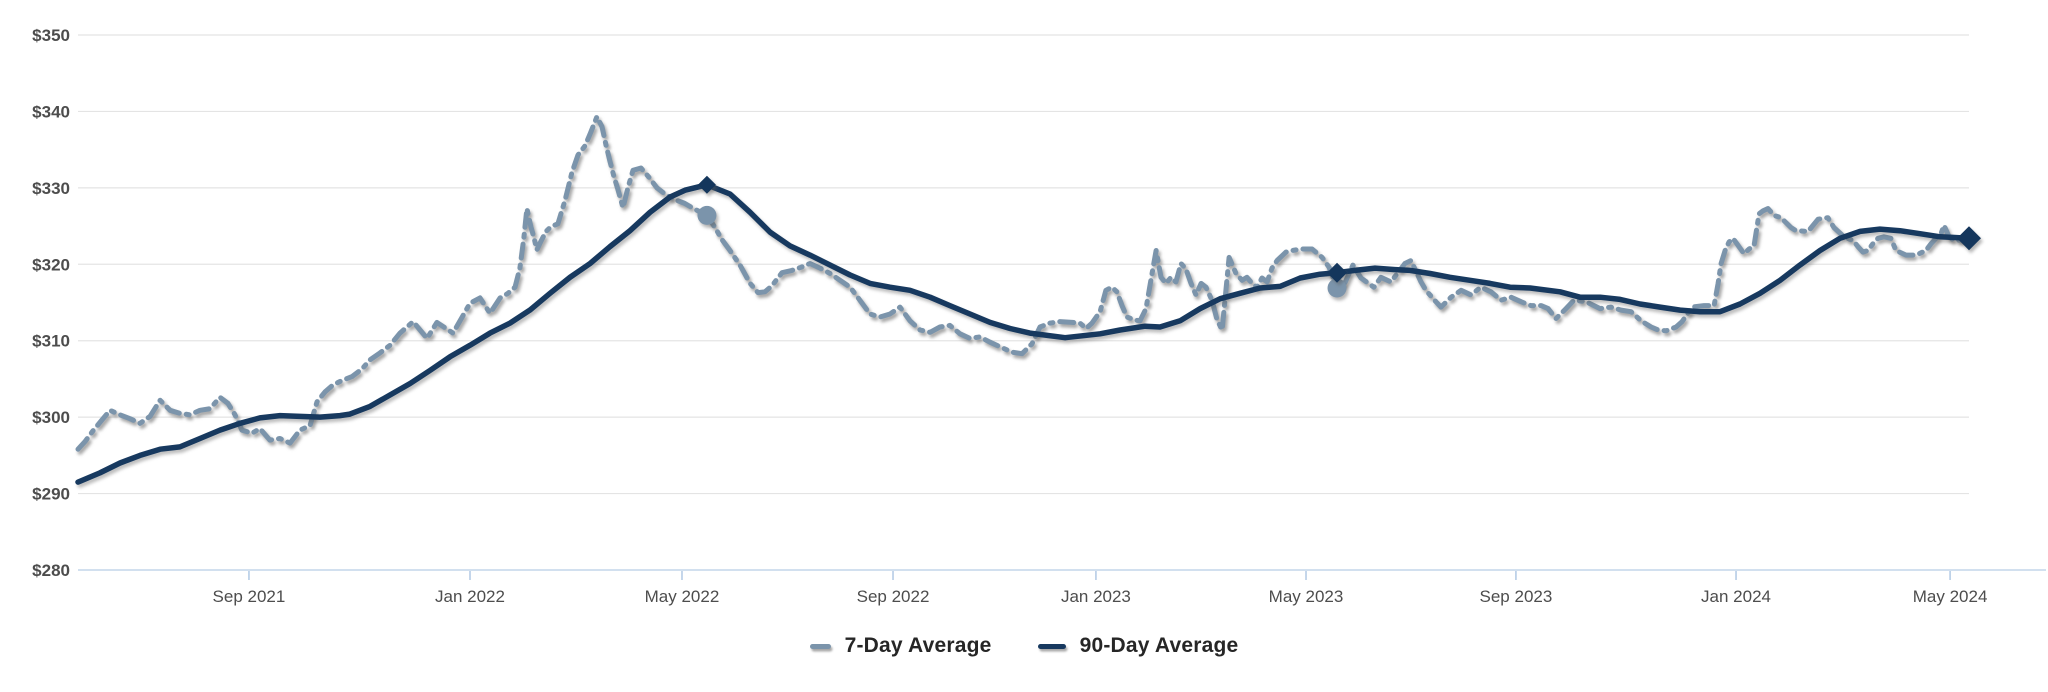  I want to click on chart-legend: 7-Day Average 90-Day Average, so click(1024, 646).